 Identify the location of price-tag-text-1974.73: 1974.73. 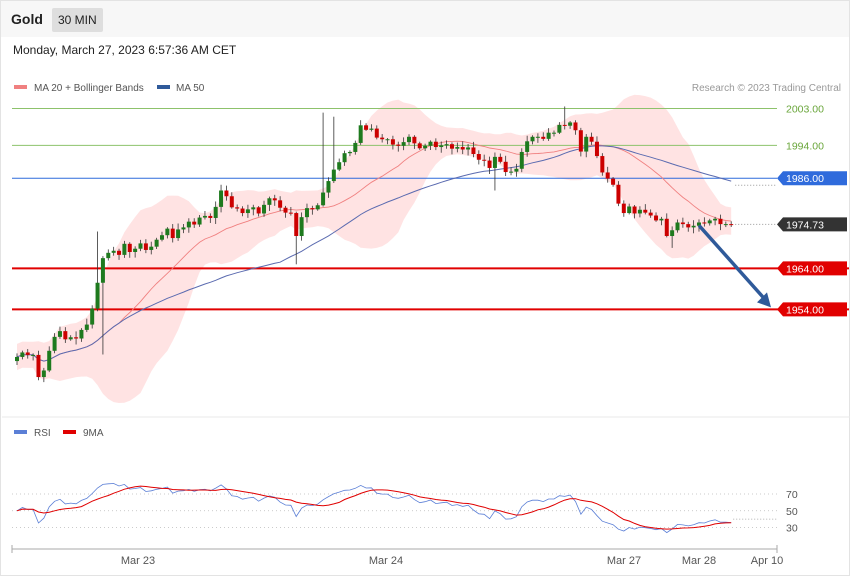
(805, 225).